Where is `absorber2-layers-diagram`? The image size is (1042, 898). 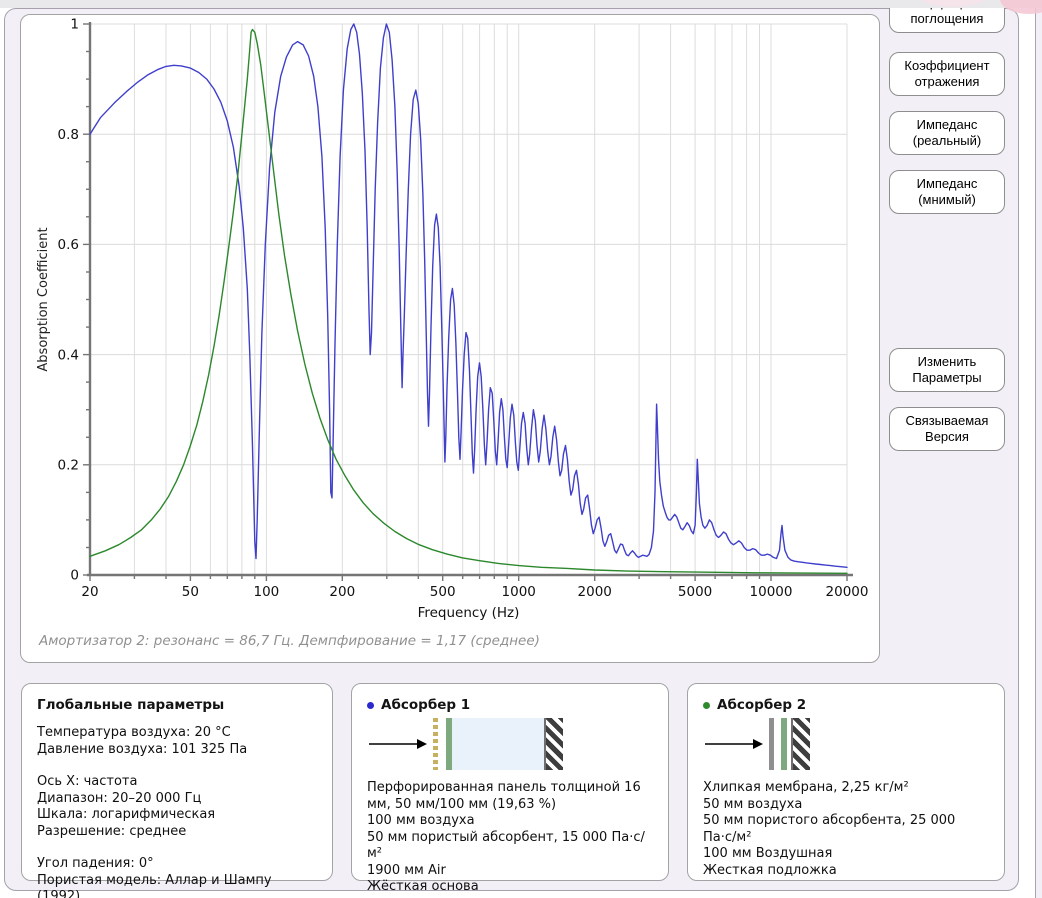 absorber2-layers-diagram is located at coordinates (847, 744).